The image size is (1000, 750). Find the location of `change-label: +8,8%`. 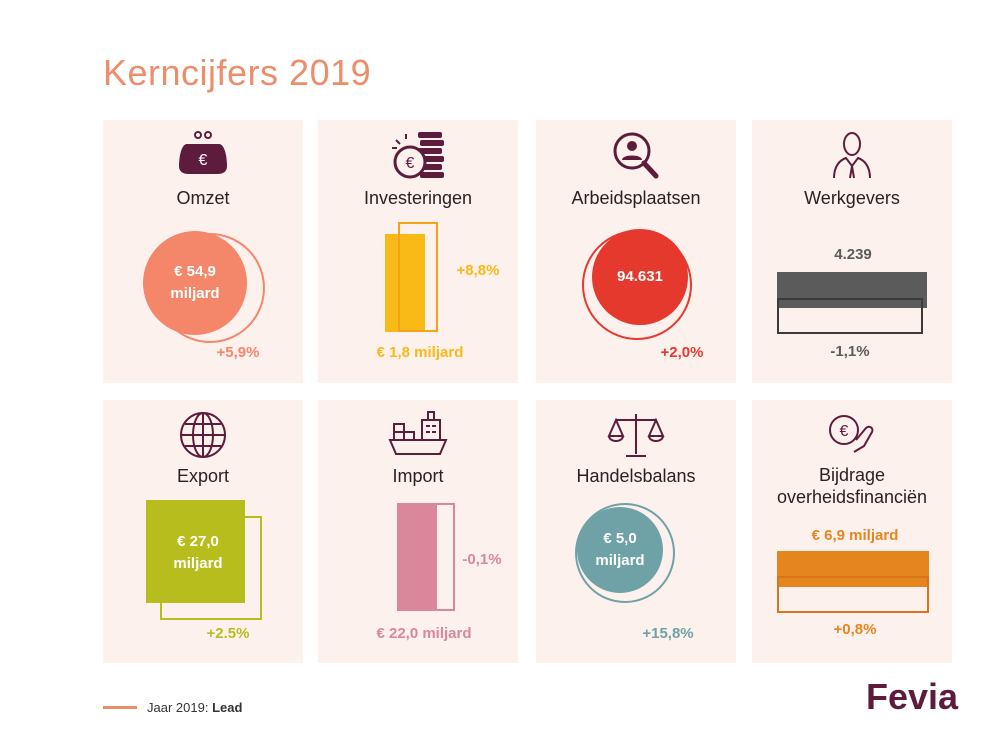

change-label: +8,8% is located at coordinates (478, 270).